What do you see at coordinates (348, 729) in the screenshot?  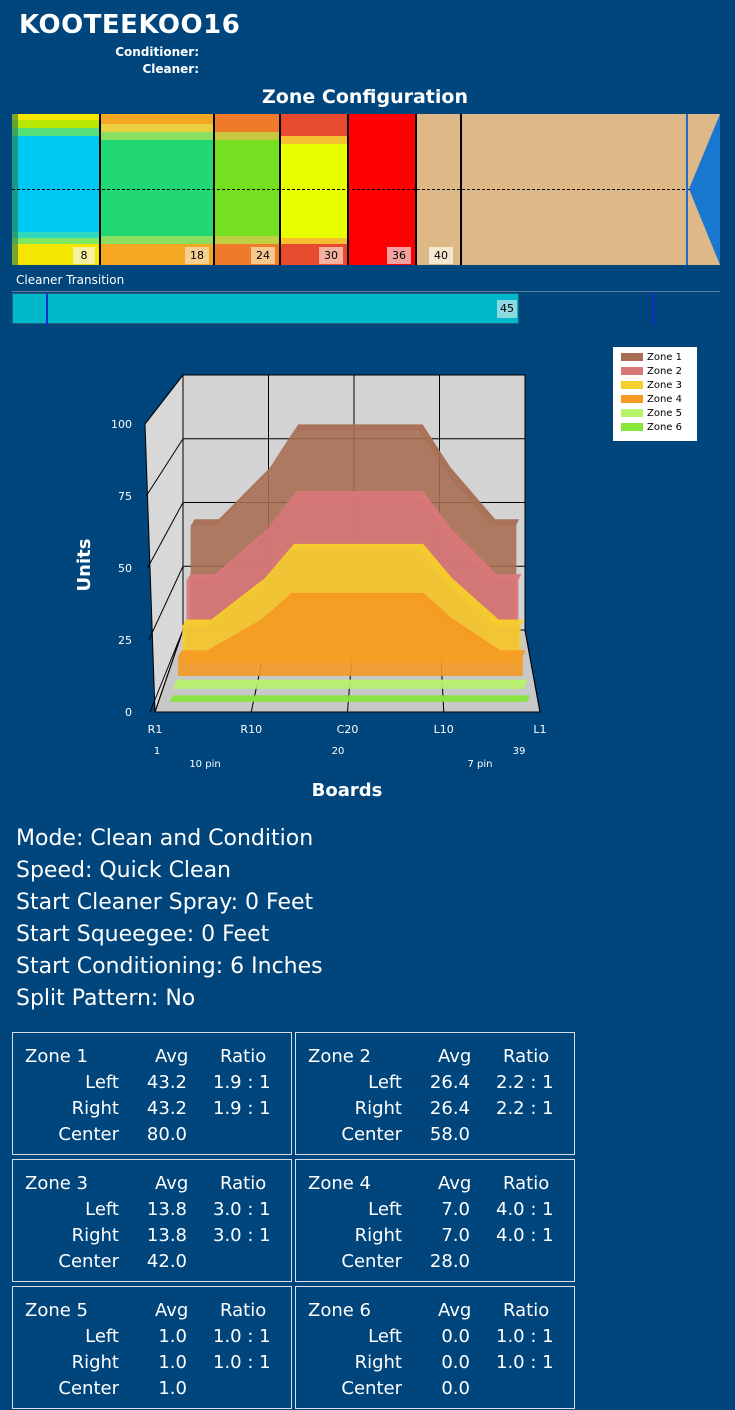 I see `x-tick-label: C20` at bounding box center [348, 729].